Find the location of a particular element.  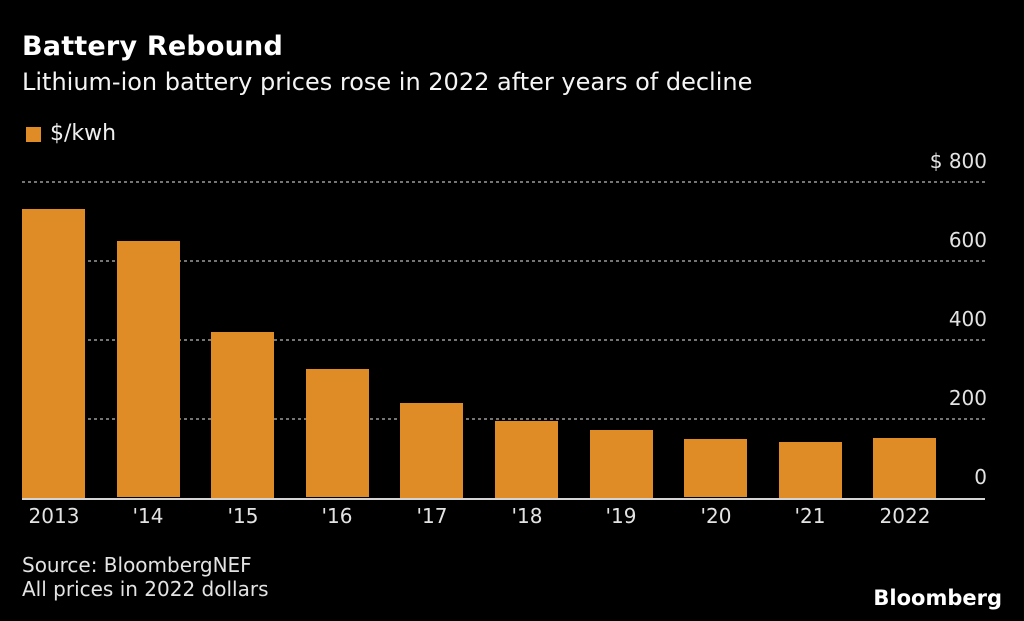

legend: $/kwh is located at coordinates (71, 134).